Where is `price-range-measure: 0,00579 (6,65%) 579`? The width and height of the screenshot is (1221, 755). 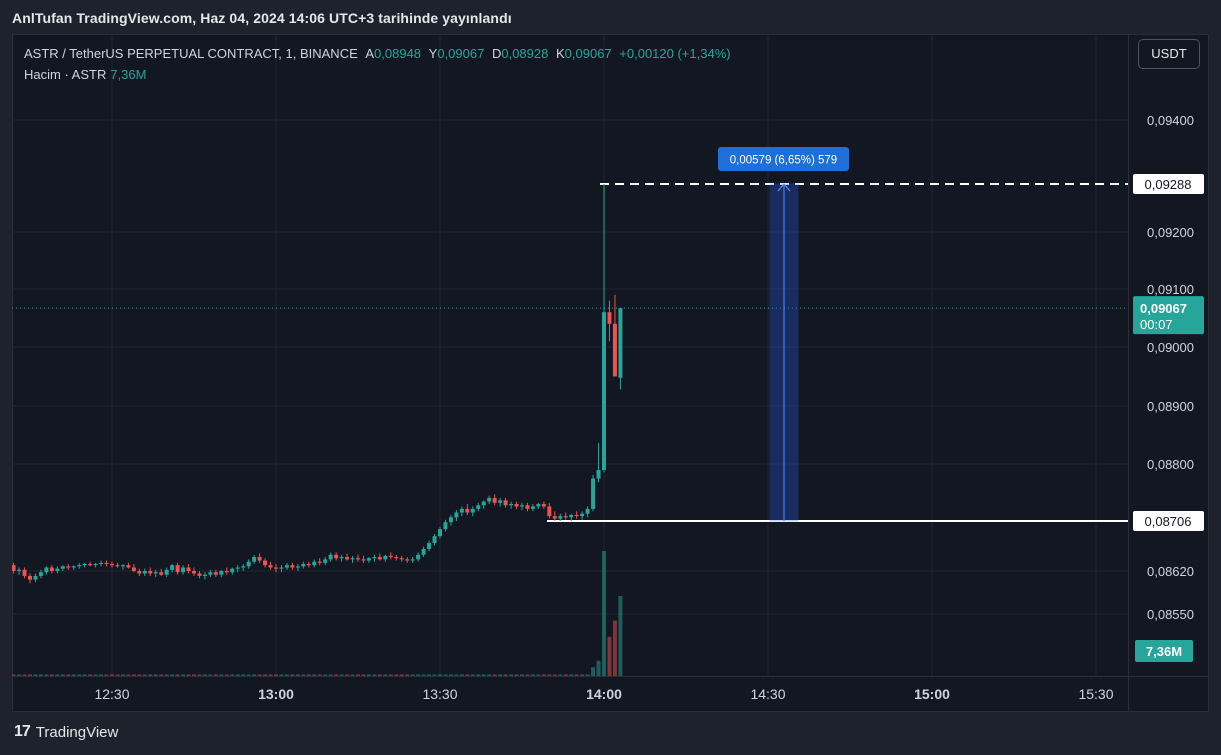
price-range-measure: 0,00579 (6,65%) 579 is located at coordinates (783, 334).